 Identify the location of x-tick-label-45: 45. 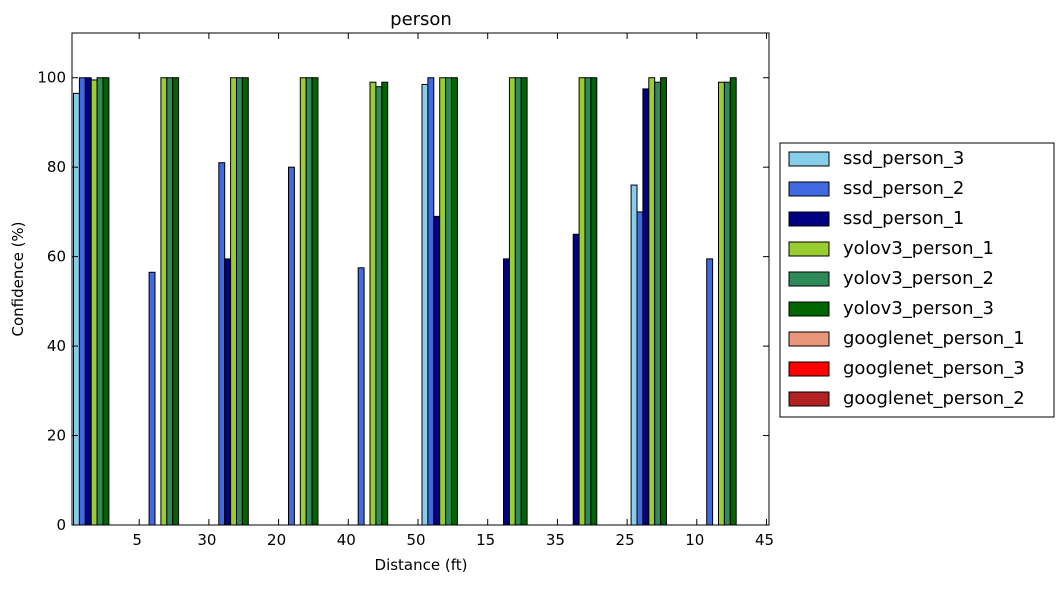
(764, 540).